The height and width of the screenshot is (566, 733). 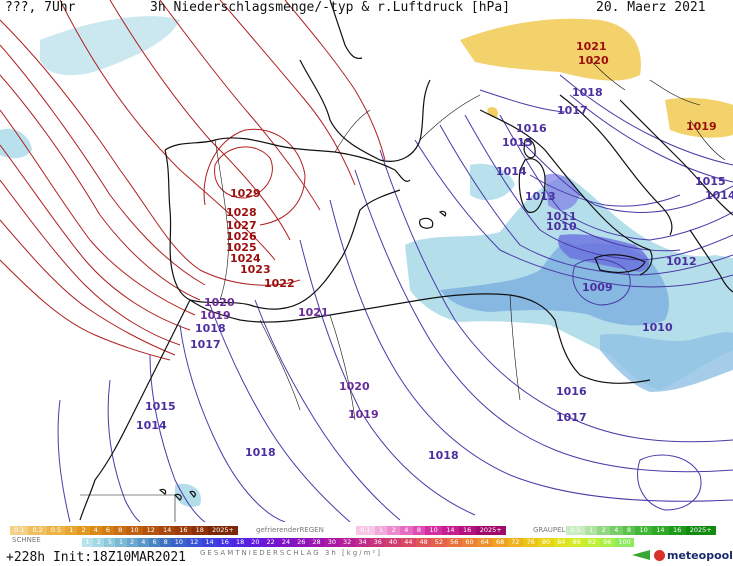 What do you see at coordinates (279, 283) in the screenshot?
I see `pressure-label-high: 1022` at bounding box center [279, 283].